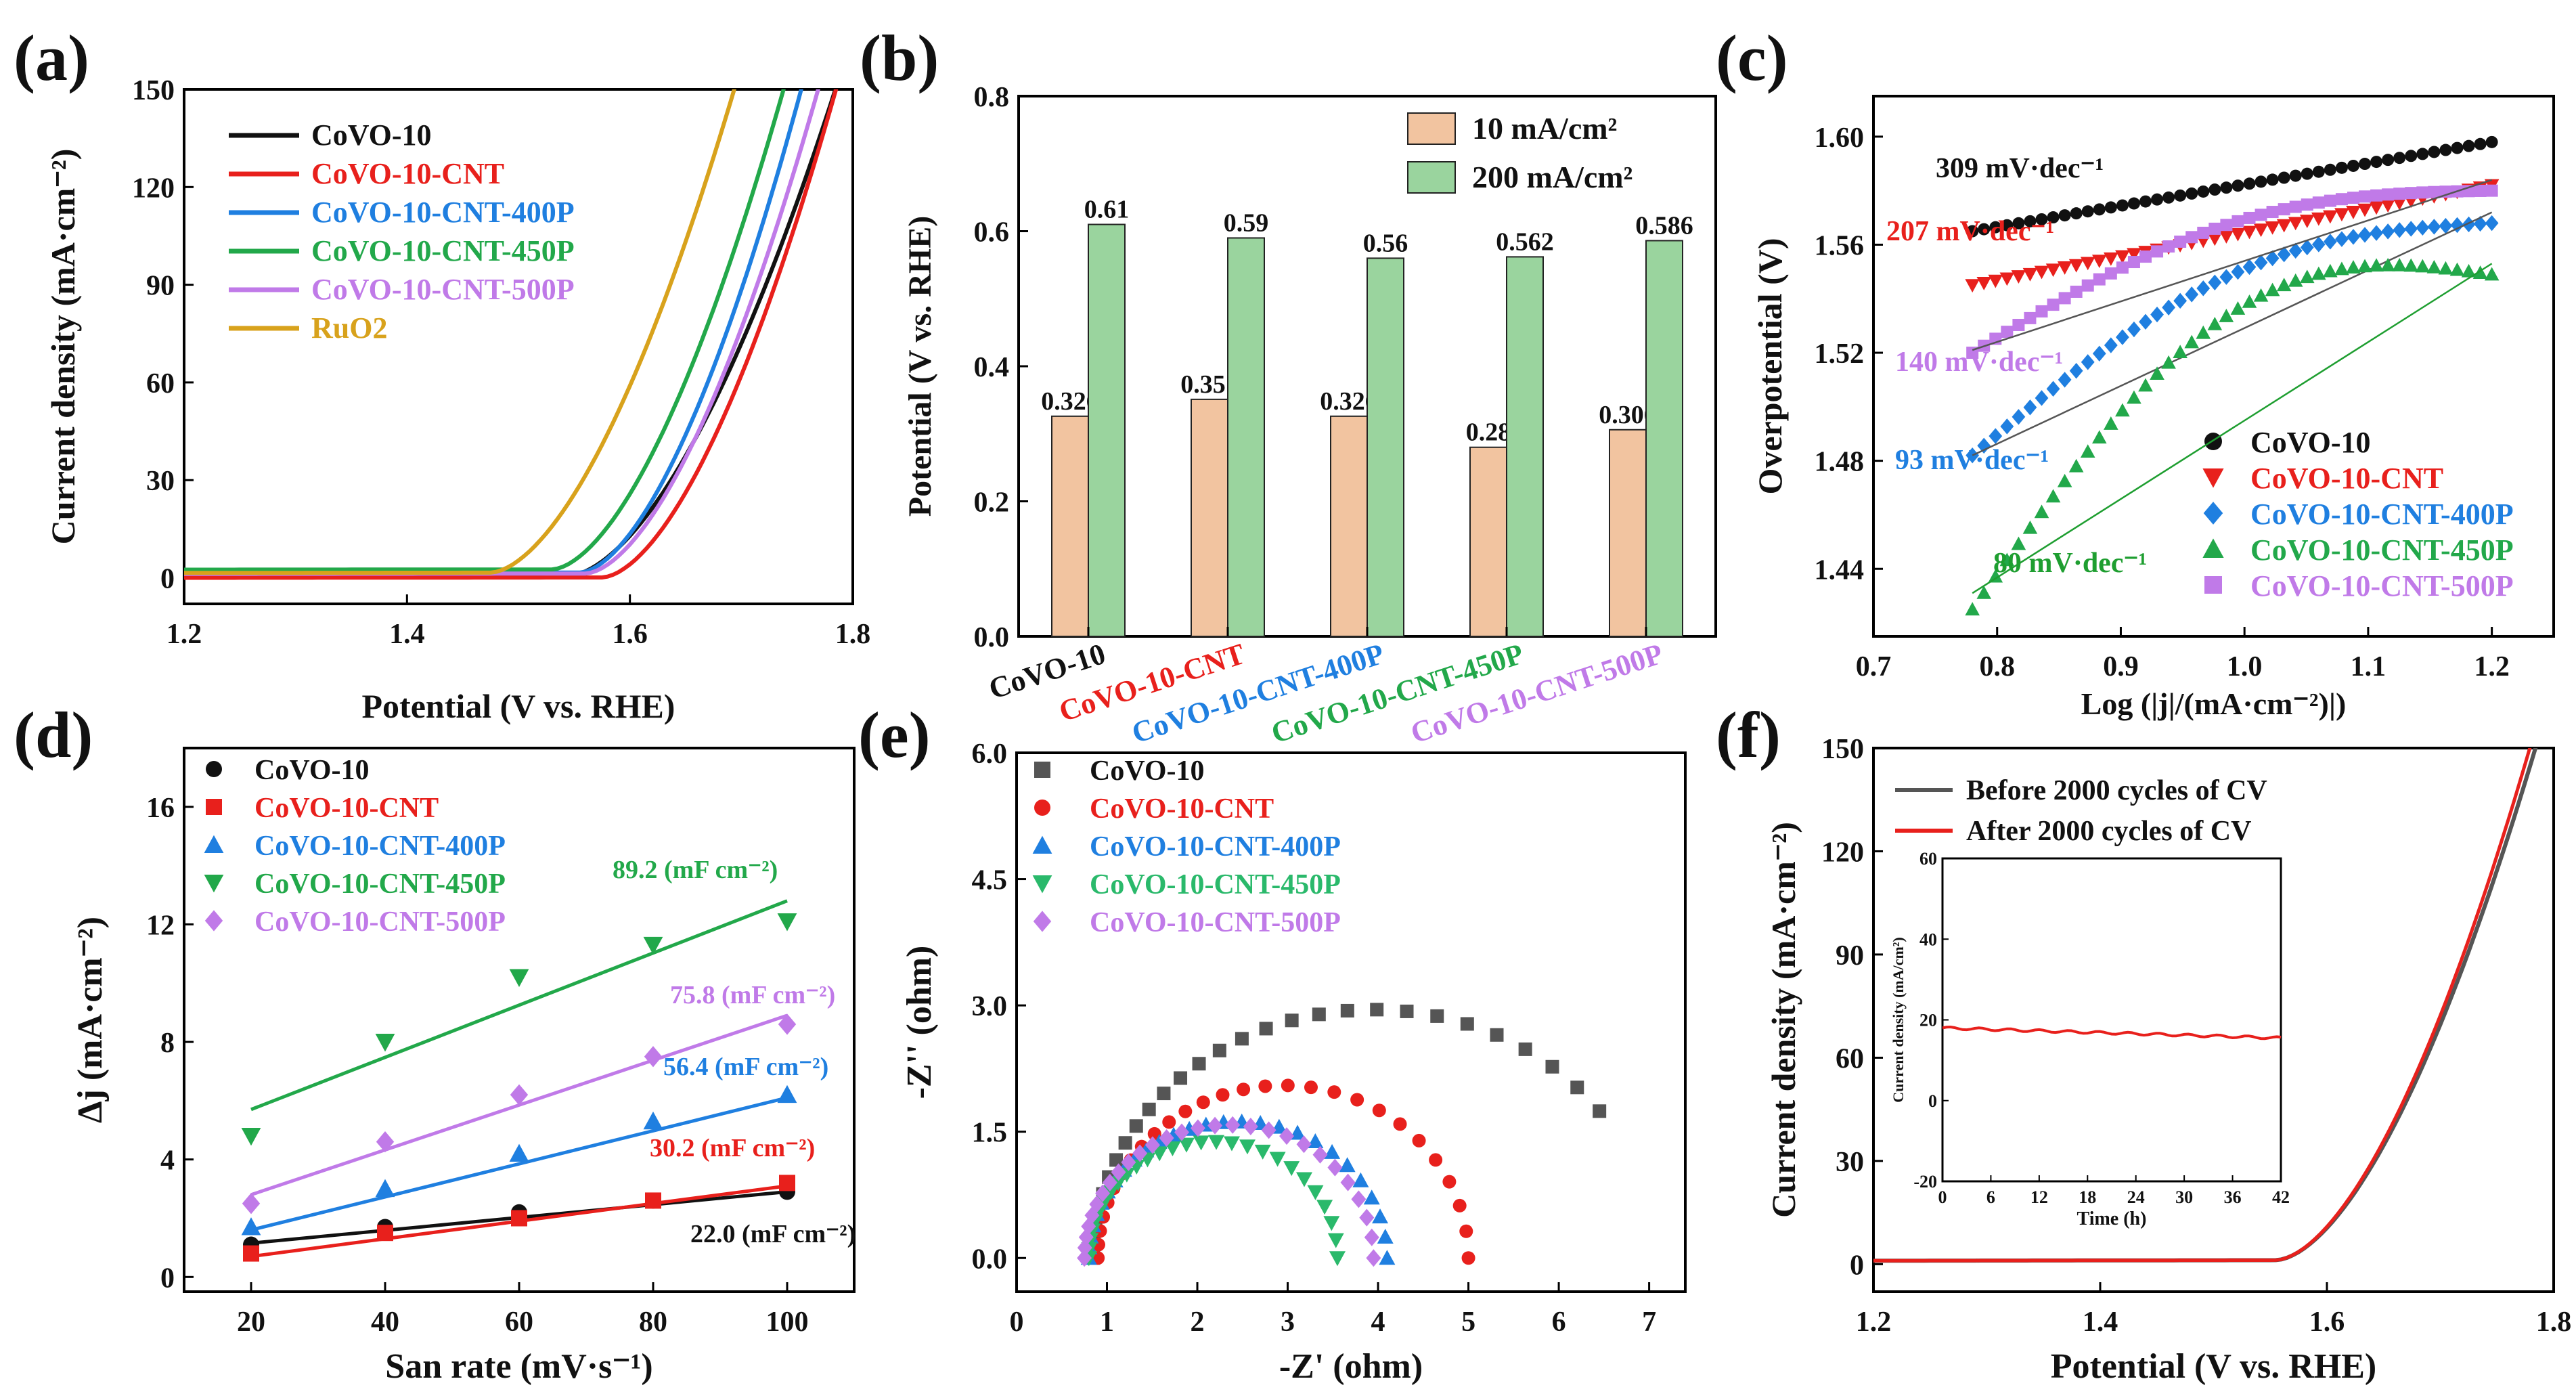 This screenshot has height=1400, width=2576. What do you see at coordinates (2492, 666) in the screenshot?
I see `x-tick-label: 1.2` at bounding box center [2492, 666].